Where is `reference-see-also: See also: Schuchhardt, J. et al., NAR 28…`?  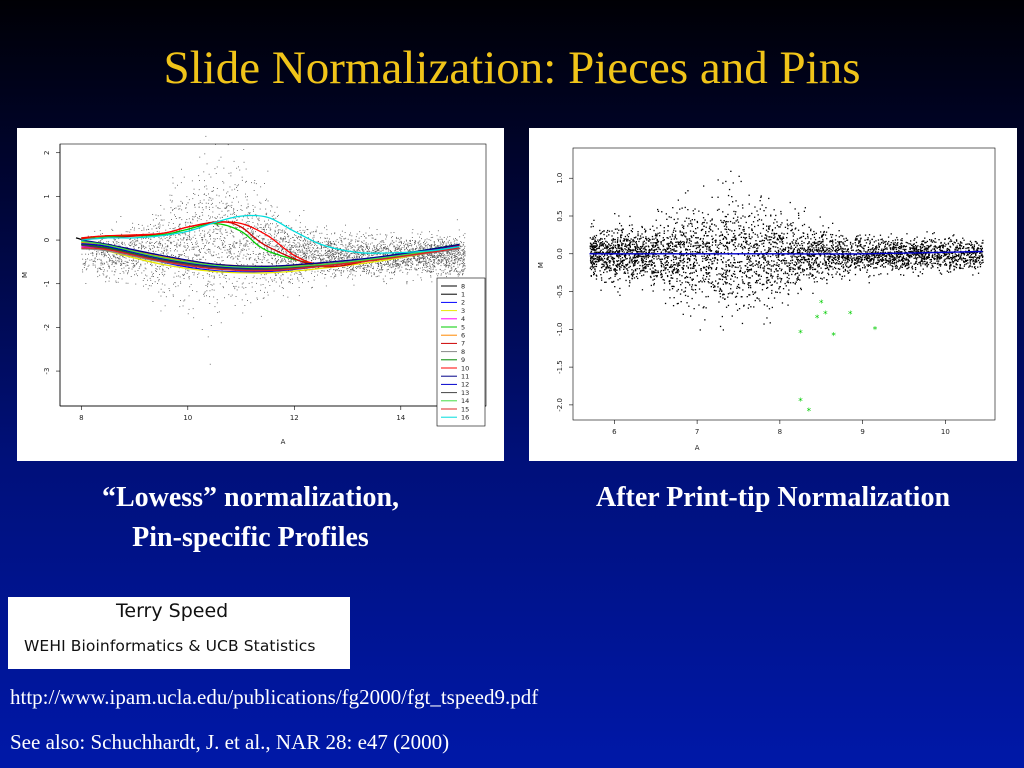
reference-see-also: See also: Schuchhardt, J. et al., NAR 28… is located at coordinates (230, 742).